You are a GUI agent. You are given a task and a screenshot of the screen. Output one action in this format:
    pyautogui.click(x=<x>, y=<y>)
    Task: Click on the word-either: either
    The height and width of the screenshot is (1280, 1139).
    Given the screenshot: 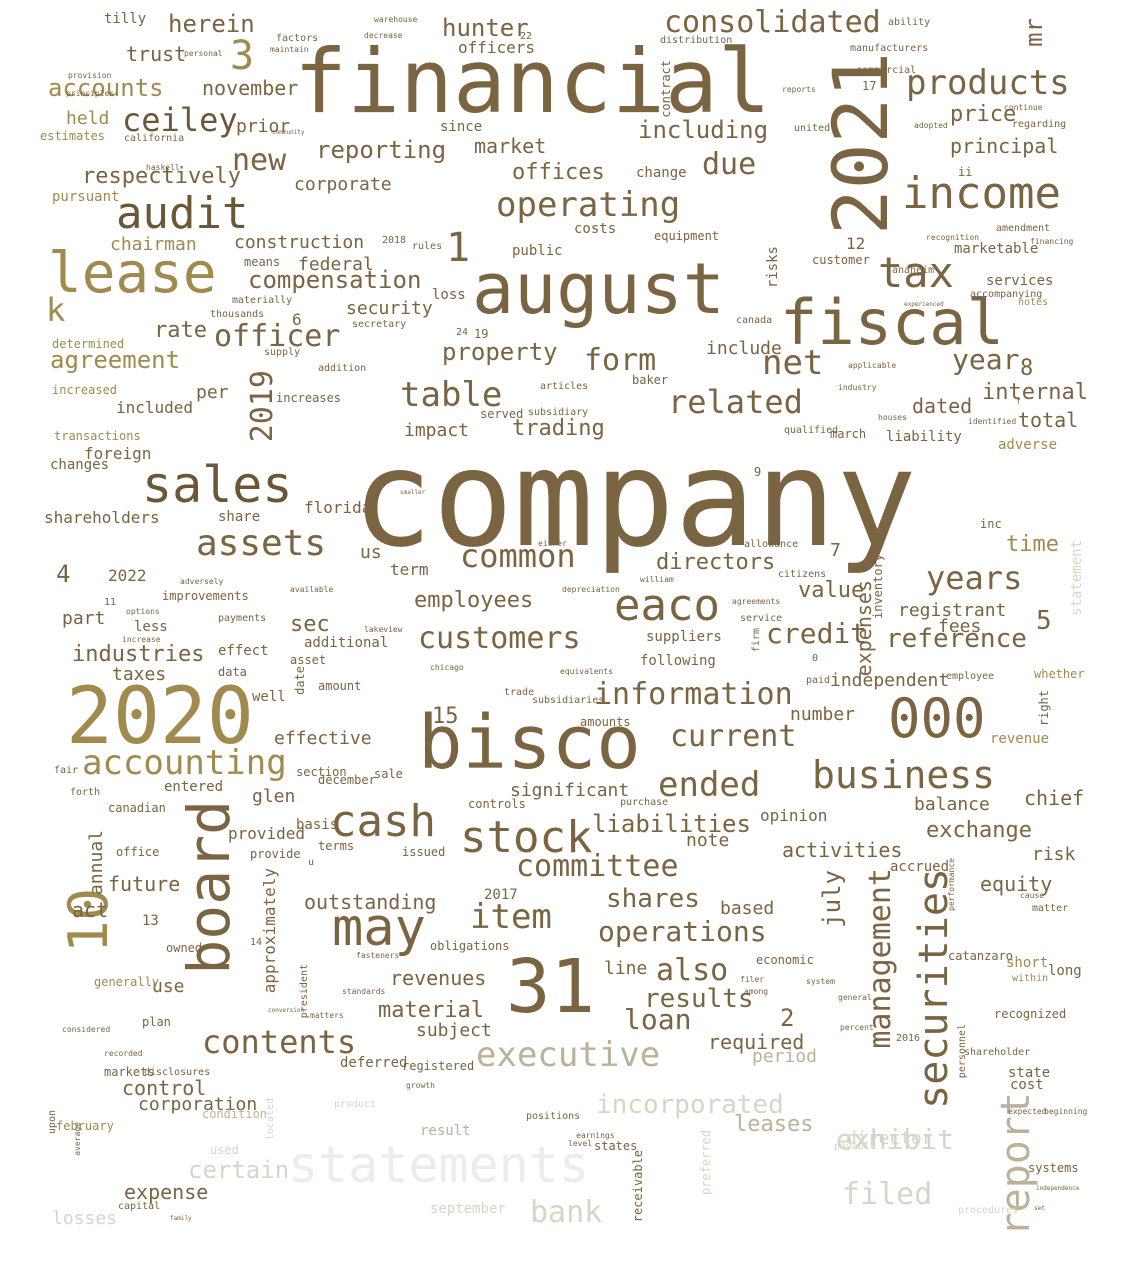 What is the action you would take?
    pyautogui.click(x=552, y=543)
    